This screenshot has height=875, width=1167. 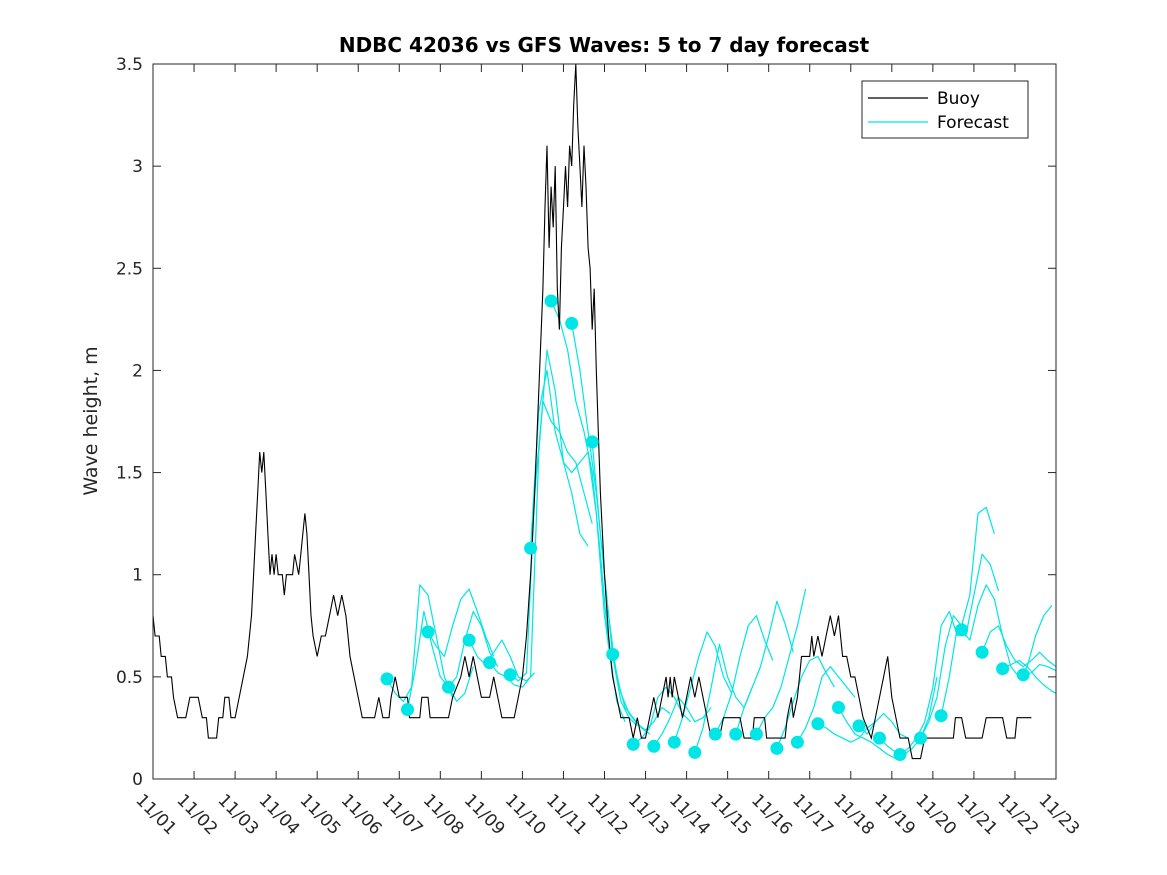 I want to click on y-tick-label: 1.5, so click(x=129, y=474).